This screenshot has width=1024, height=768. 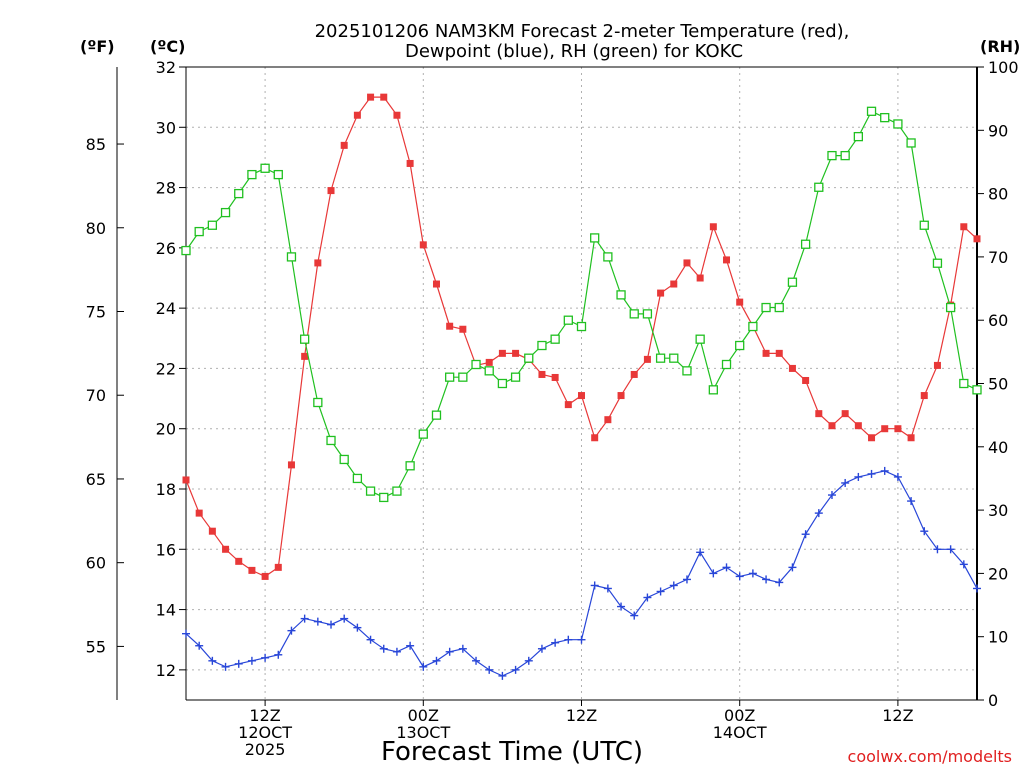 What do you see at coordinates (166, 489) in the screenshot?
I see `celsius-tick-label: 18` at bounding box center [166, 489].